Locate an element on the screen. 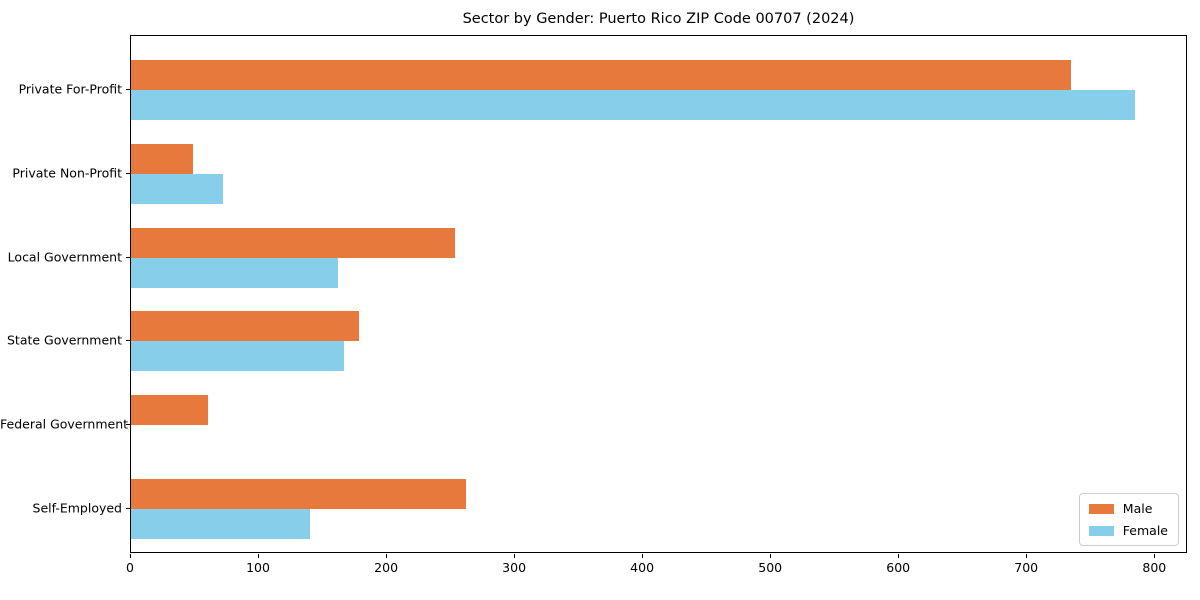 The height and width of the screenshot is (600, 1200). y-tick-label-state-government: State Government is located at coordinates (64, 340).